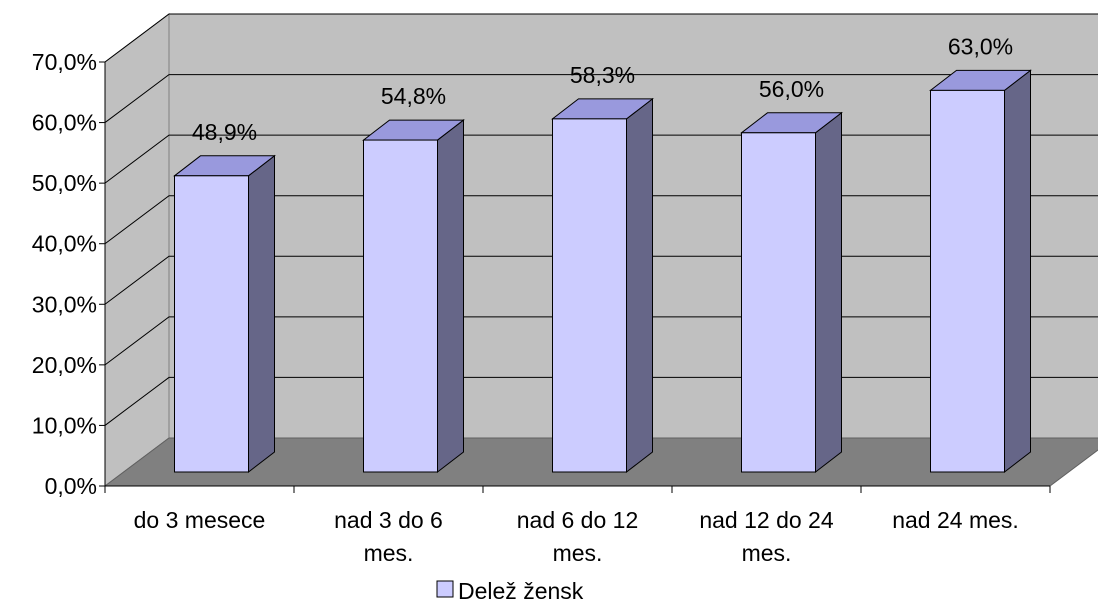  Describe the element at coordinates (64, 425) in the screenshot. I see `y-tick-label: 10,0%` at that location.